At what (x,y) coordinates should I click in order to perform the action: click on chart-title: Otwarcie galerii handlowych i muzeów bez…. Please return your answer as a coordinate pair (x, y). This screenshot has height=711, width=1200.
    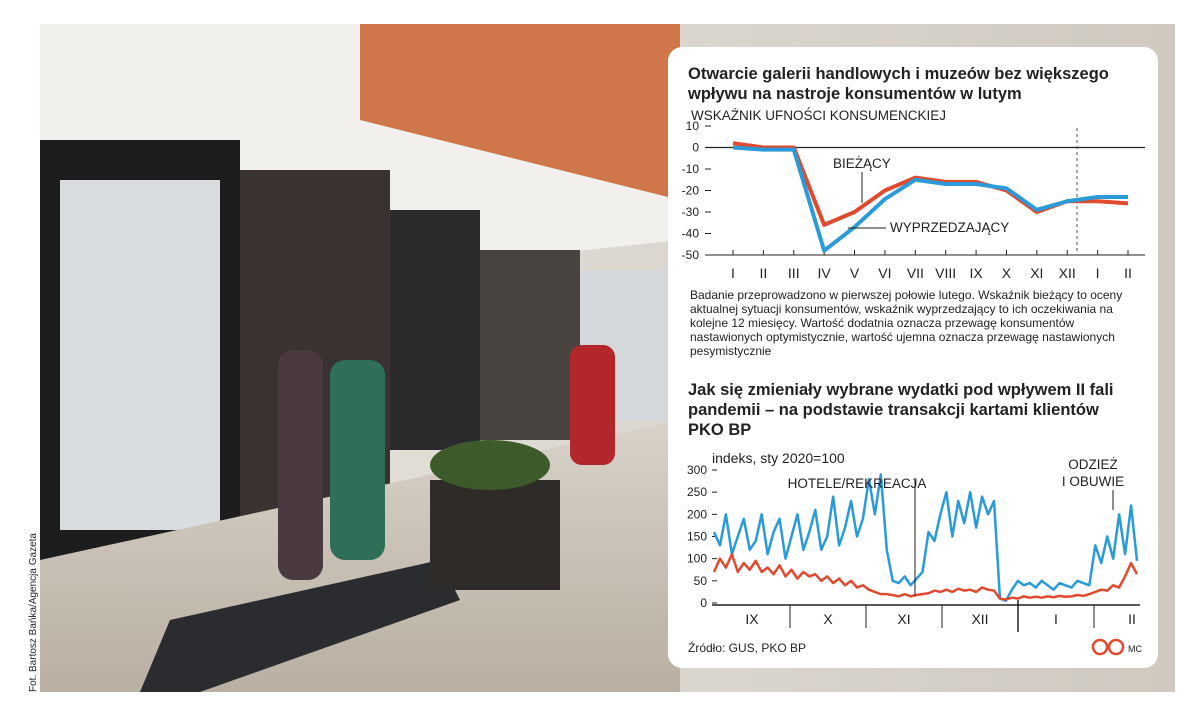
    Looking at the image, I should click on (898, 84).